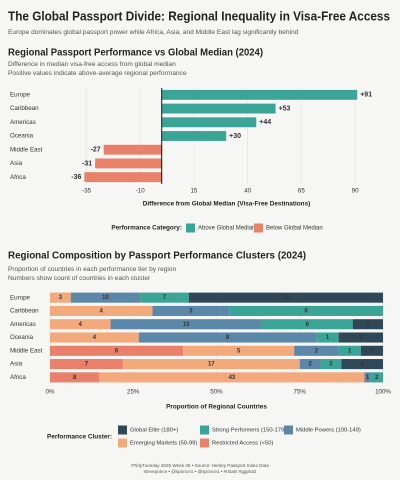 Image resolution: width=400 pixels, height=480 pixels. Describe the element at coordinates (20, 94) in the screenshot. I see `y-tick-label: Europe` at that location.